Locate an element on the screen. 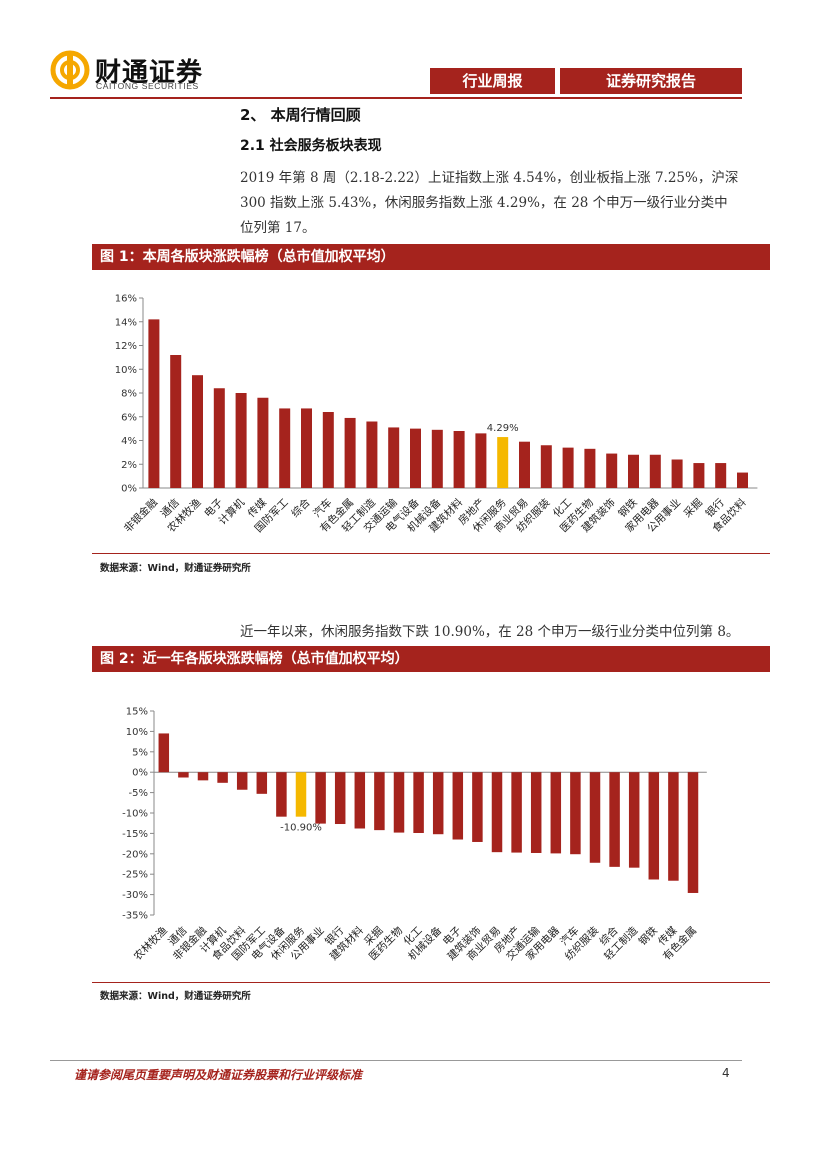  header-tab-report: 证券研究报告 is located at coordinates (651, 81).